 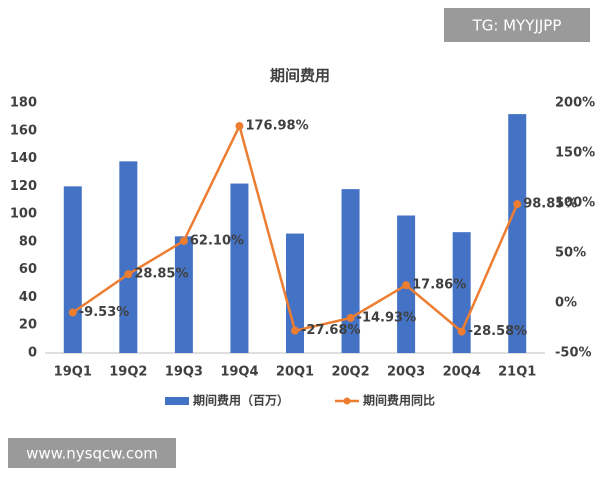 I want to click on y-tick-label: 80, so click(x=28, y=241).